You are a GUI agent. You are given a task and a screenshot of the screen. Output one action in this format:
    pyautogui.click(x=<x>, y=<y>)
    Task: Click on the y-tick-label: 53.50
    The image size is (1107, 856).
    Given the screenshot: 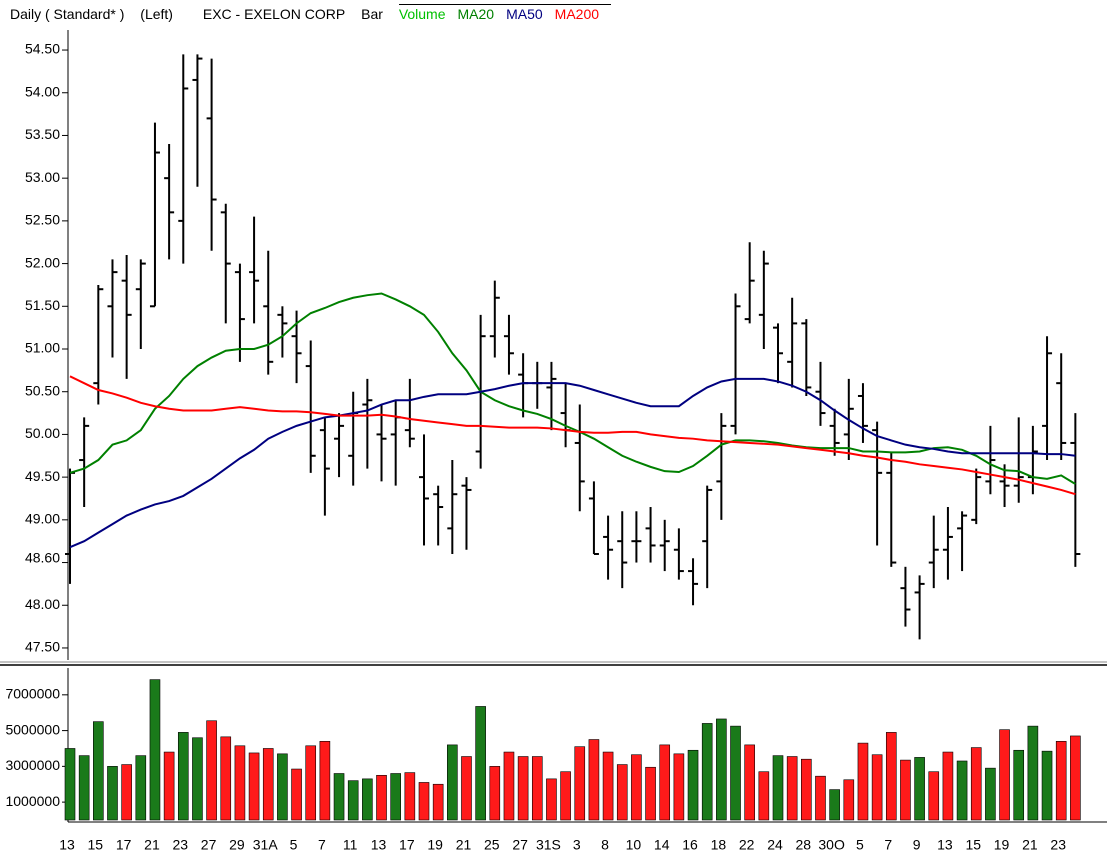 What is the action you would take?
    pyautogui.click(x=42, y=134)
    